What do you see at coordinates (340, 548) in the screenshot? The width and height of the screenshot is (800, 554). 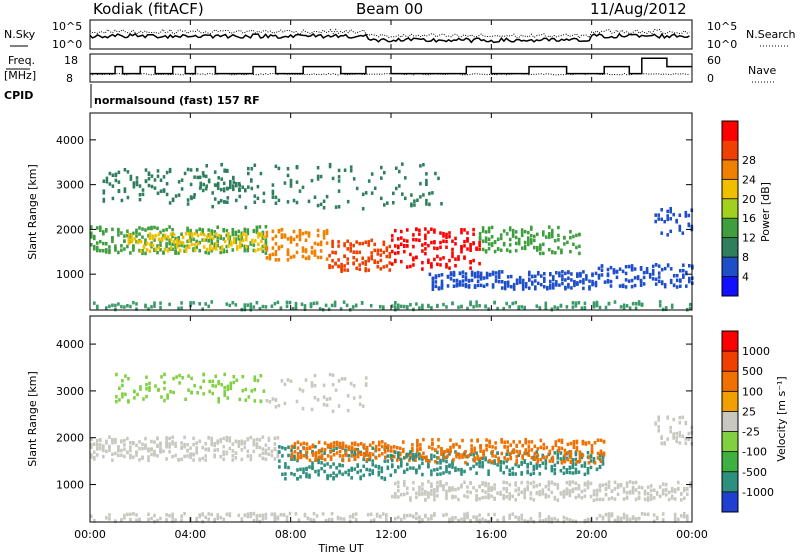 I see `x-axis-label: Time UT` at bounding box center [340, 548].